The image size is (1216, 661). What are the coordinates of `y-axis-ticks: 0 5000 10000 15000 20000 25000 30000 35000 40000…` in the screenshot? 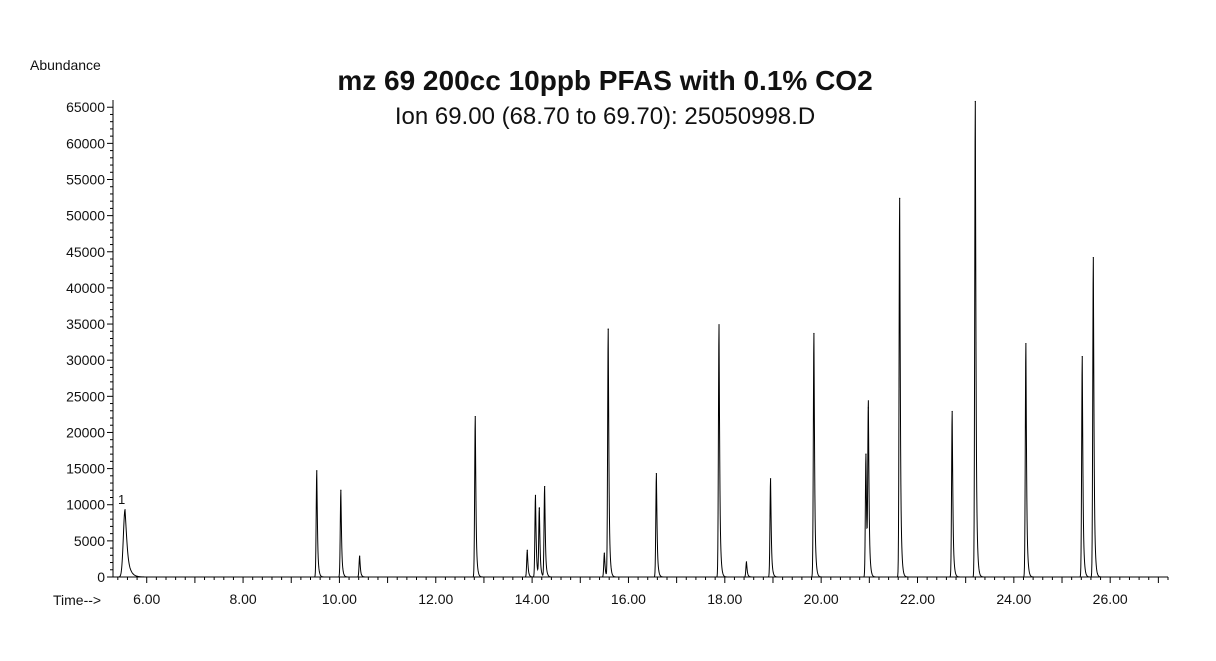 It's located at (89, 342).